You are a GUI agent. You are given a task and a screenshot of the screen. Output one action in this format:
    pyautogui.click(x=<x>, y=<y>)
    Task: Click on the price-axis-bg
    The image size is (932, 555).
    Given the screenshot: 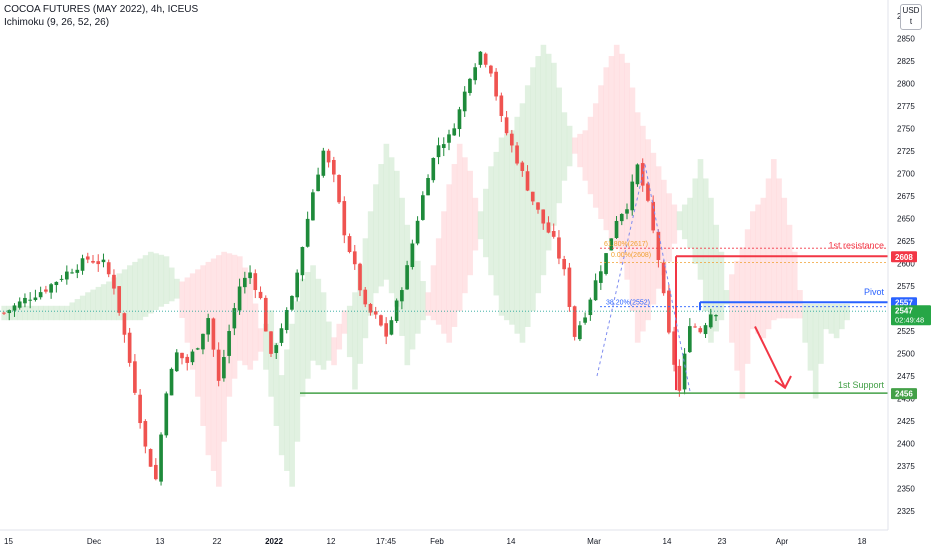 What is the action you would take?
    pyautogui.click(x=910, y=275)
    